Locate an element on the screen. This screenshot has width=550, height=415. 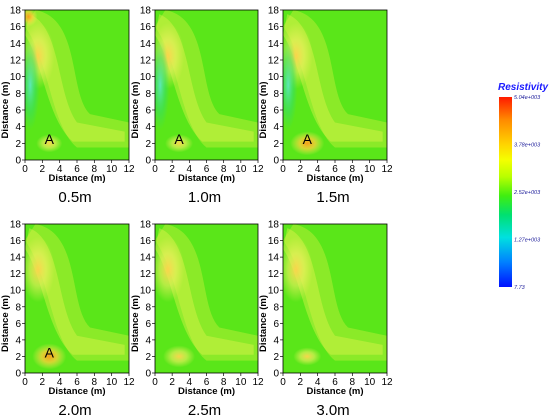
colorbar-tick-label: 5.04e+003 is located at coordinates (527, 98).